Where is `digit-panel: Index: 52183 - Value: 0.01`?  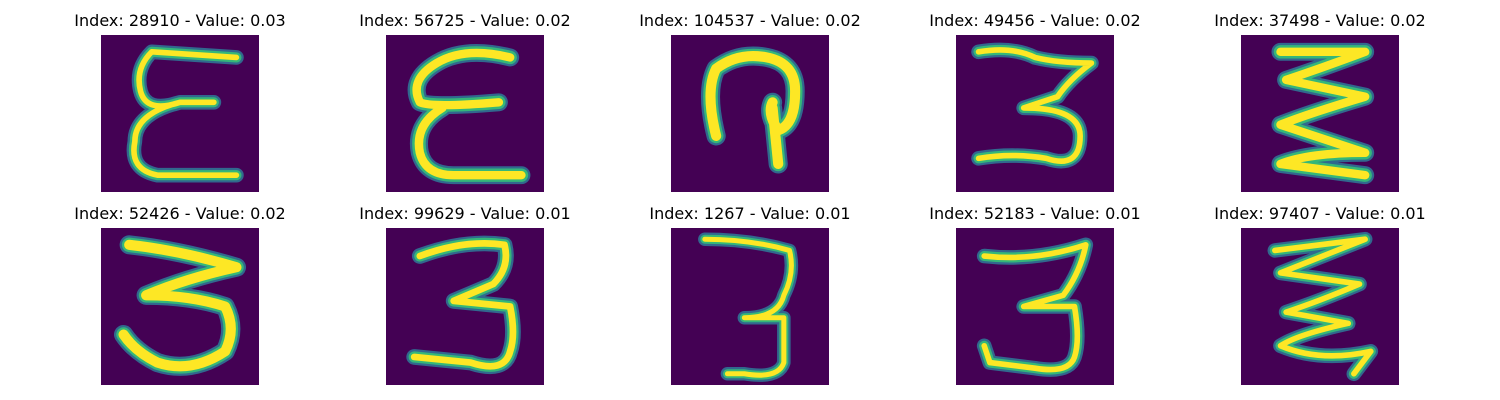
digit-panel: Index: 52183 - Value: 0.01 is located at coordinates (1035, 289).